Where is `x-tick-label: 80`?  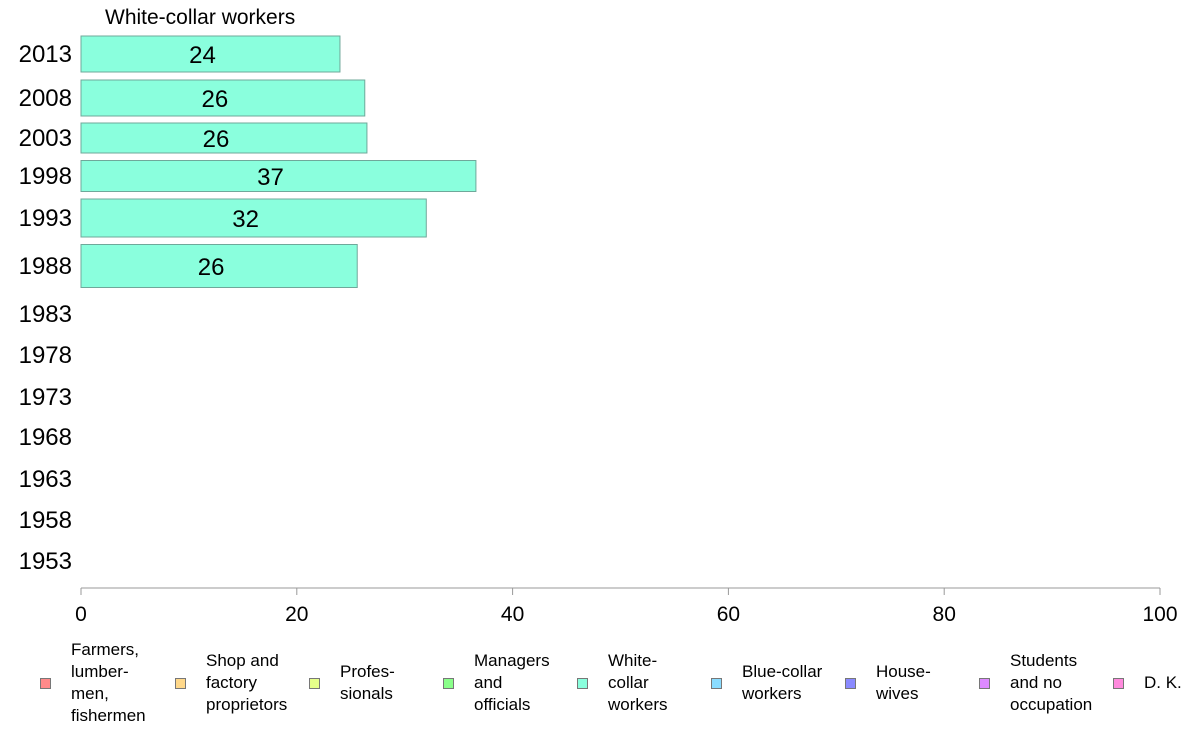 x-tick-label: 80 is located at coordinates (944, 614).